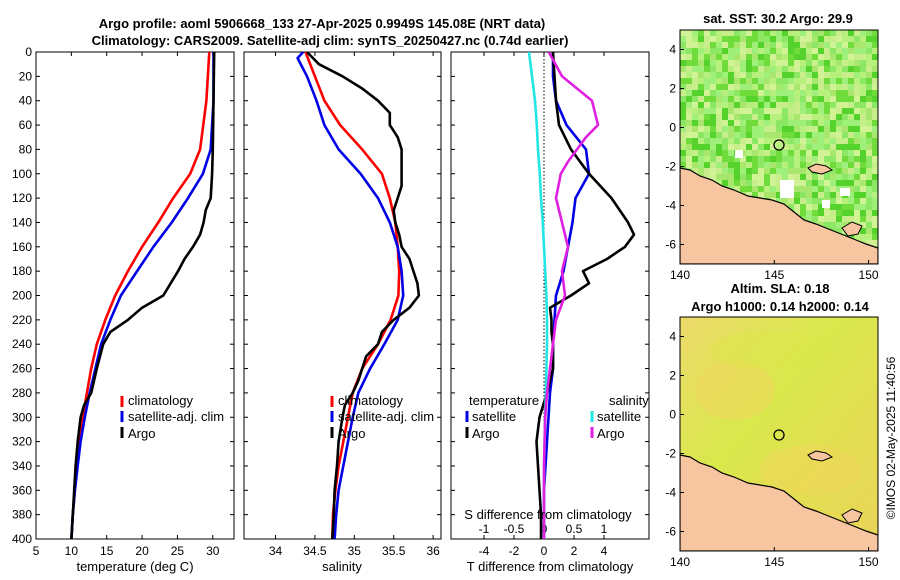 The image size is (900, 580). I want to click on salinity-xlabel: salinity, so click(342, 566).